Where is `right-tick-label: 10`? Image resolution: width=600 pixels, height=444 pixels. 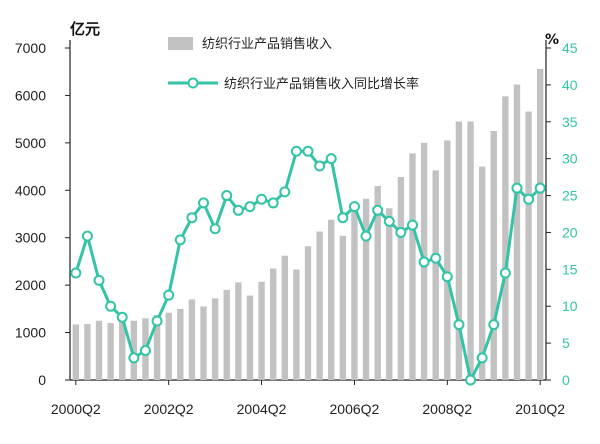 right-tick-label: 10 is located at coordinates (570, 306).